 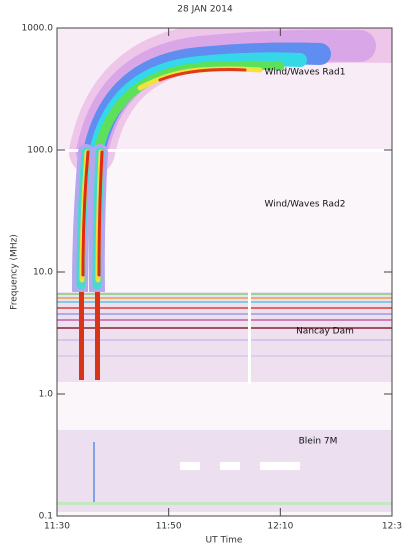 I want to click on annotation: Blein 7M, so click(x=318, y=442).